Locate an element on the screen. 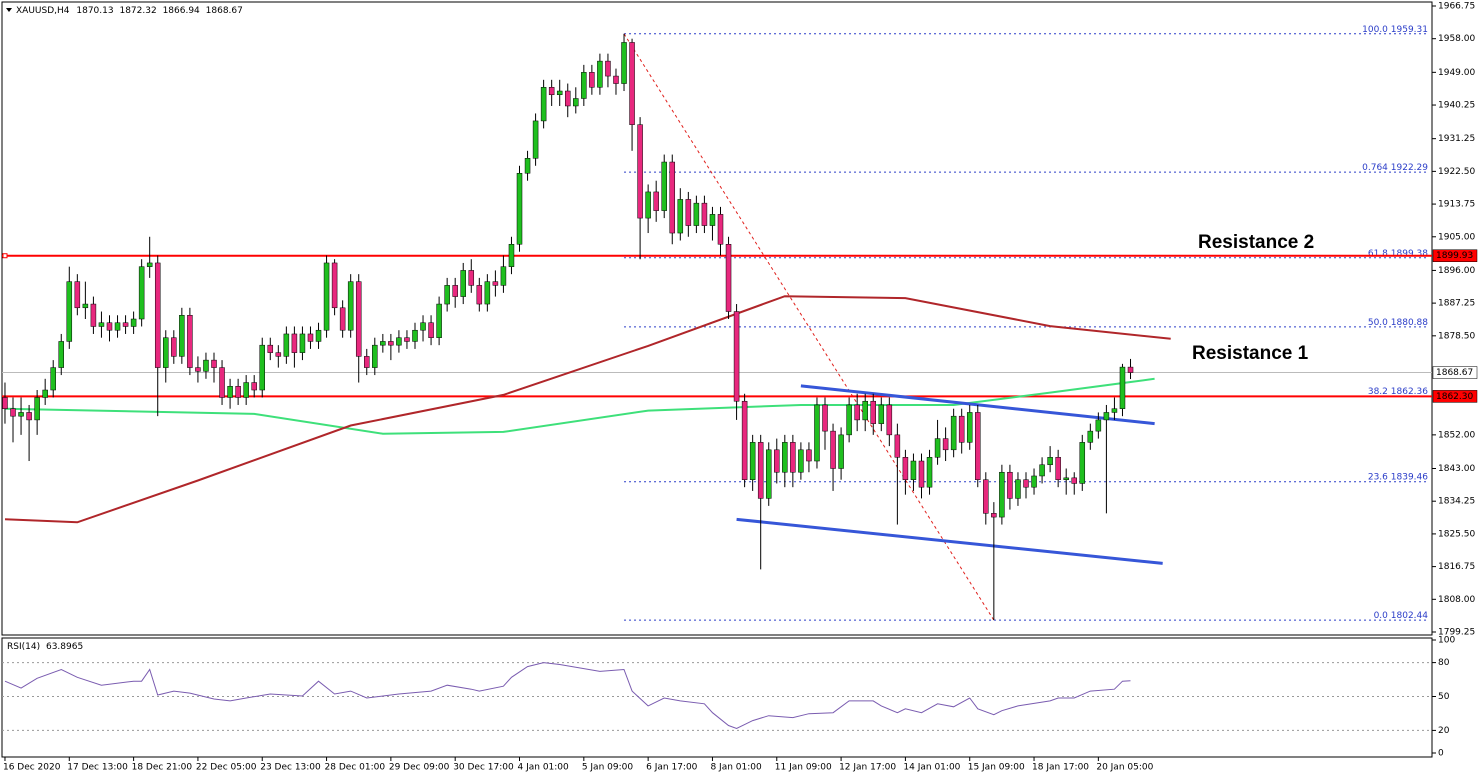  menu-arrow is located at coordinates (9, 10).